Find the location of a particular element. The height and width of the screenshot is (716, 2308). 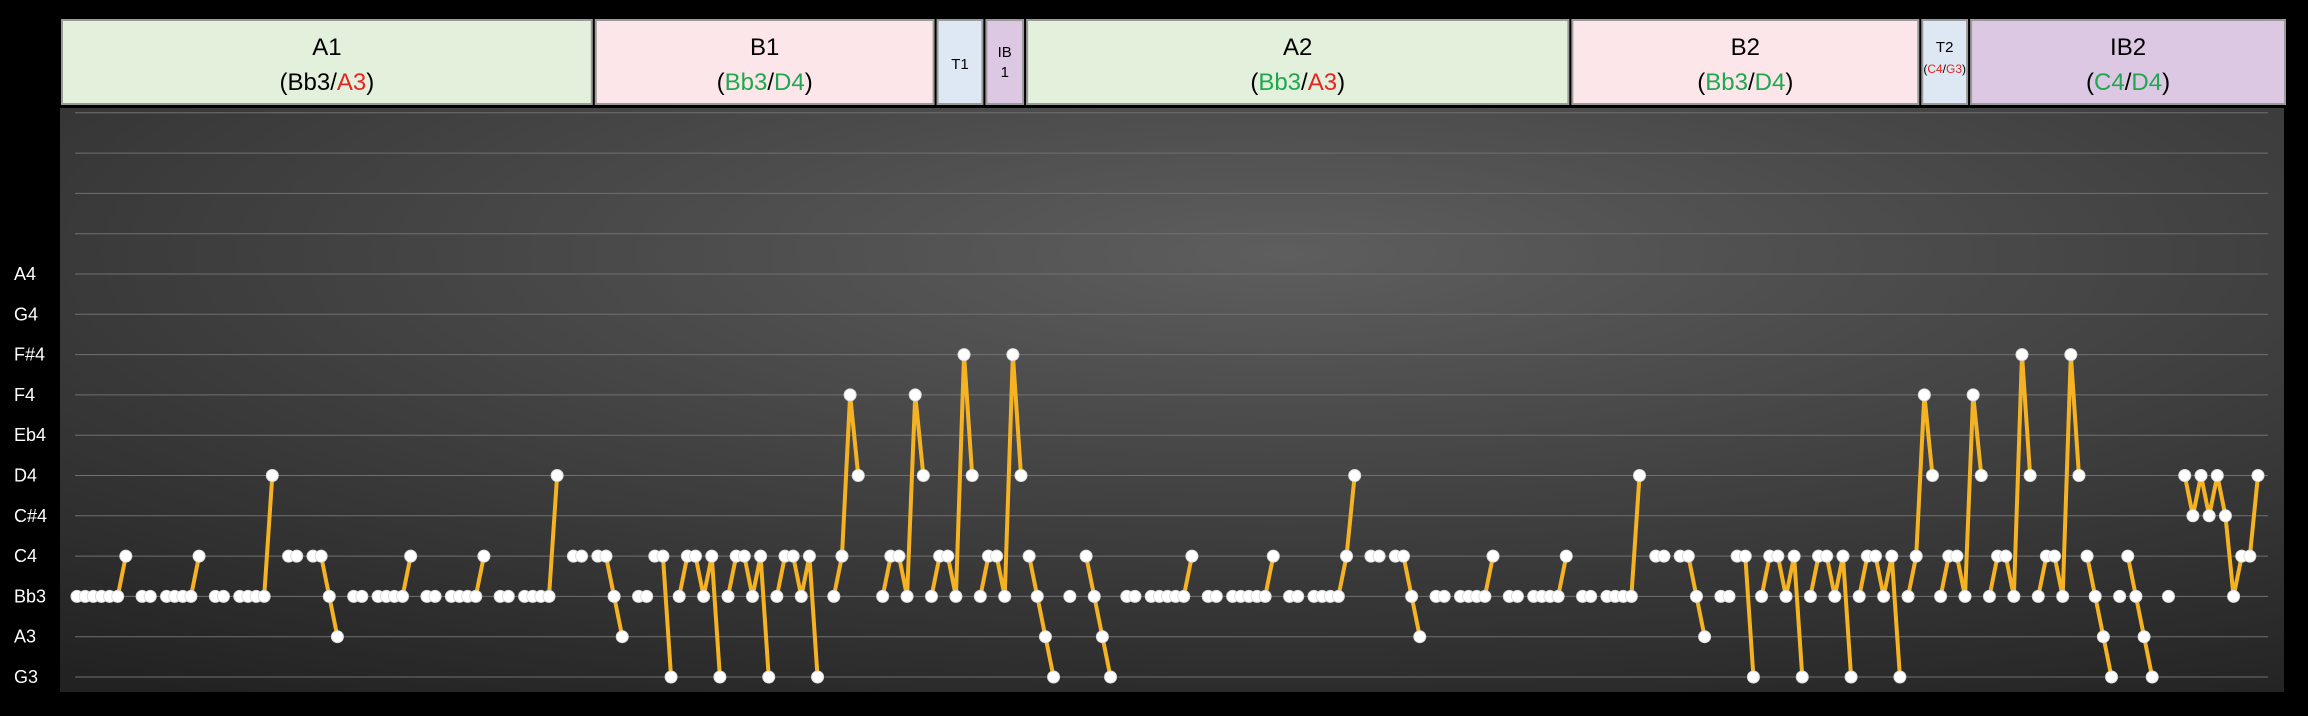

section-a2: A2 (Bb3/A3) is located at coordinates (1298, 62).